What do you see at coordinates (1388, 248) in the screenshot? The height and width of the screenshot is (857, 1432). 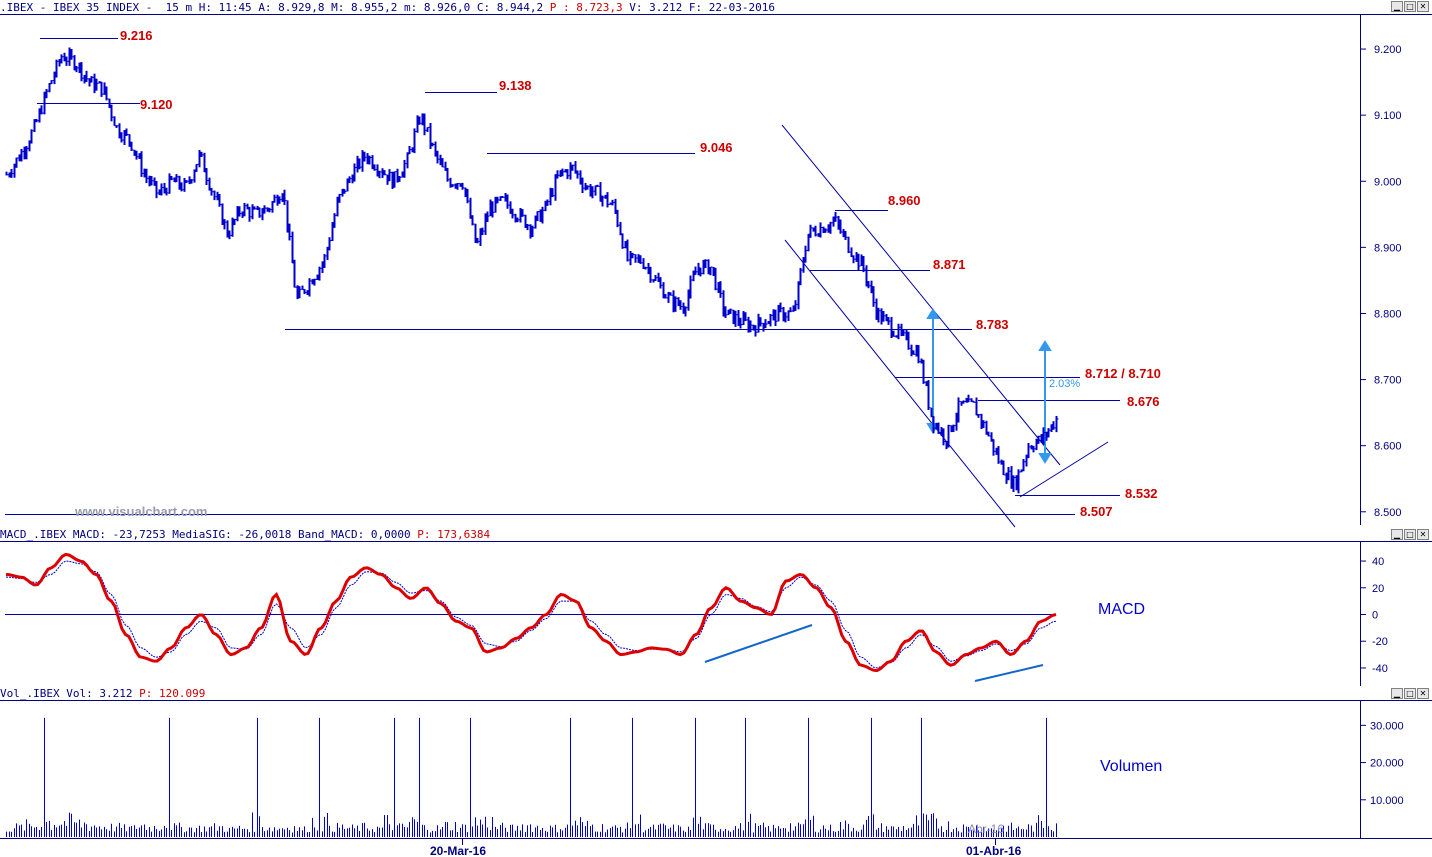 I see `price-y-tick-label: 8.900` at bounding box center [1388, 248].